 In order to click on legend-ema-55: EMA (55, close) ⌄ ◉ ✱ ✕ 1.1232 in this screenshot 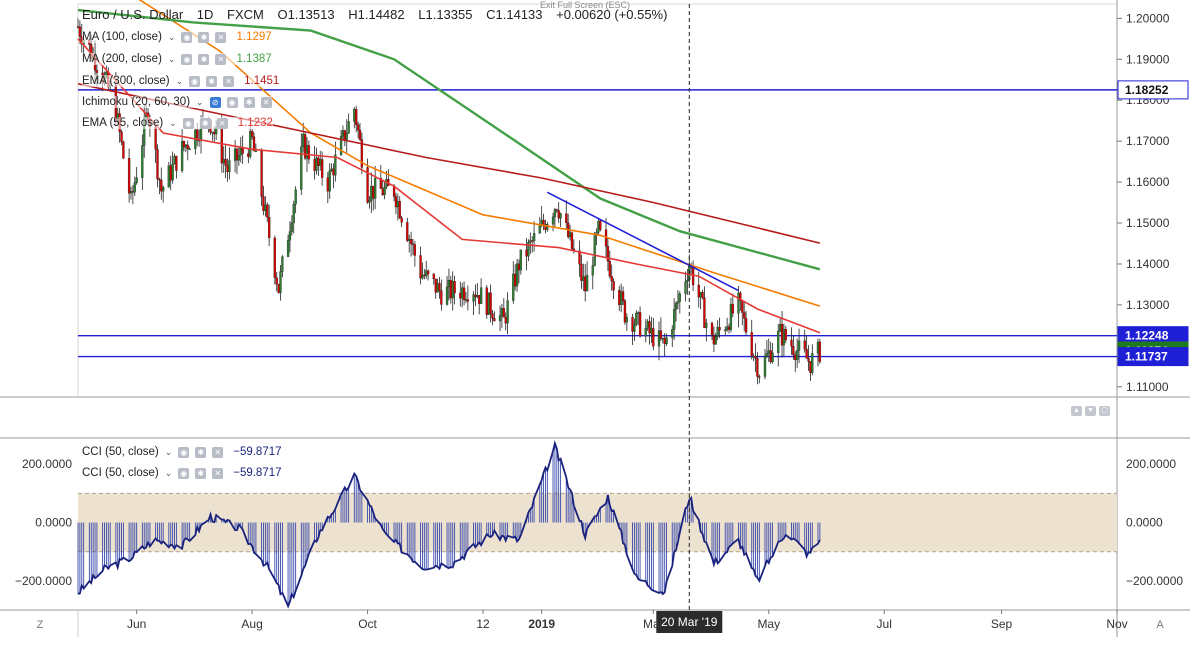, I will do `click(177, 123)`.